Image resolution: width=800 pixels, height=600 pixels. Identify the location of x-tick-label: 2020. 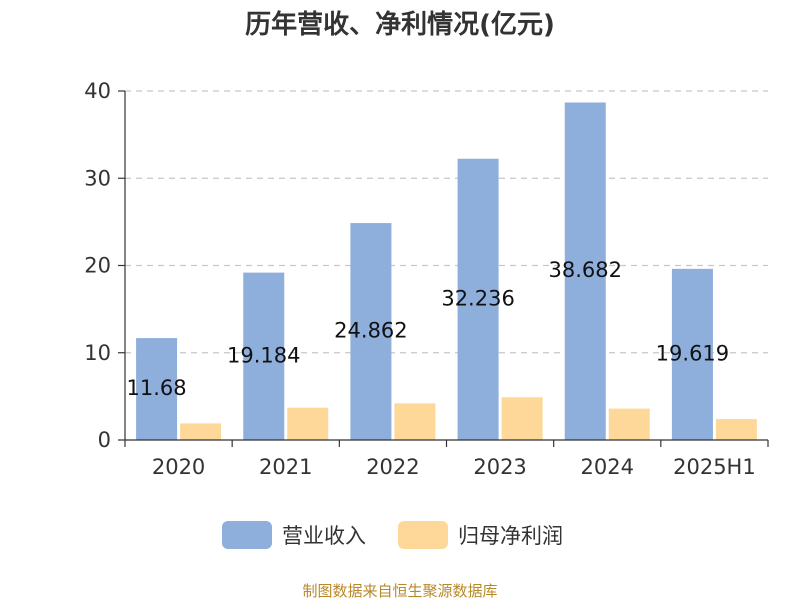
(178, 467).